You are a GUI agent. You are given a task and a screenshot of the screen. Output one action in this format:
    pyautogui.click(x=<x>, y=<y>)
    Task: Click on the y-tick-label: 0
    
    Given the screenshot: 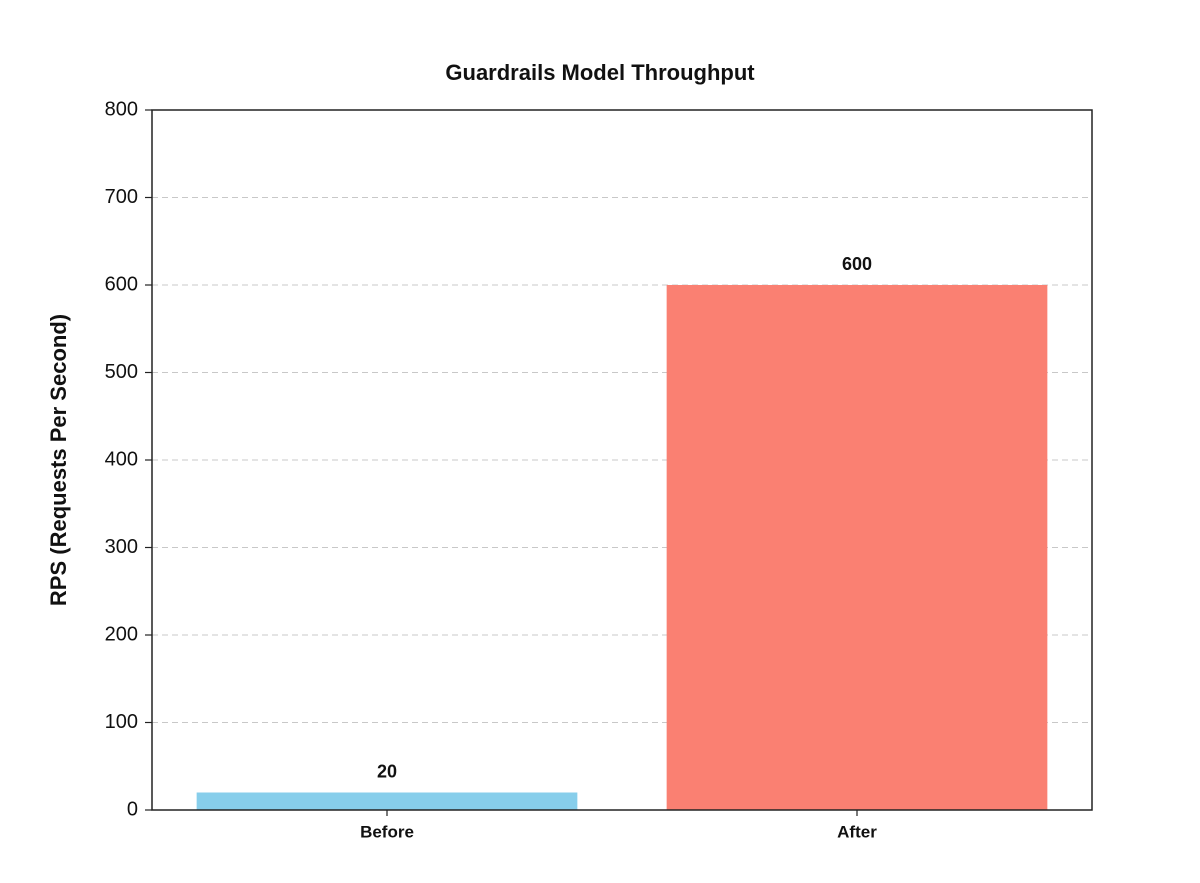 What is the action you would take?
    pyautogui.click(x=132, y=809)
    